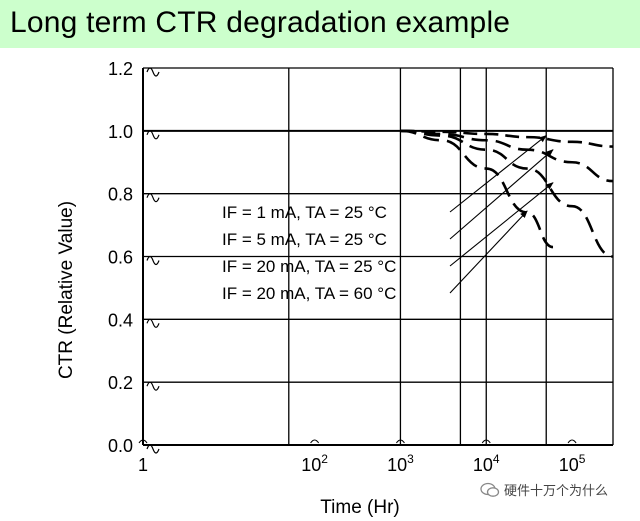 This screenshot has width=640, height=521. What do you see at coordinates (120, 258) in the screenshot?
I see `y-tick-label: 0.6` at bounding box center [120, 258].